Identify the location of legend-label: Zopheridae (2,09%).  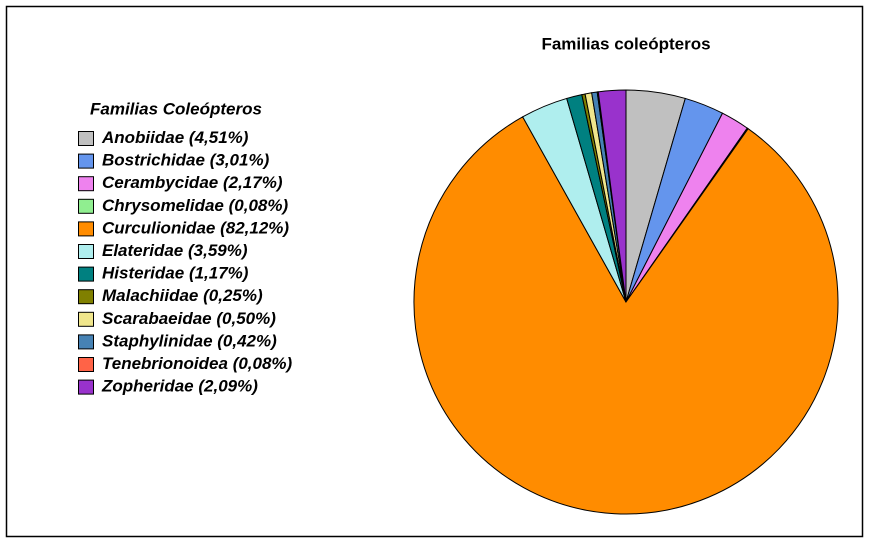
(179, 386).